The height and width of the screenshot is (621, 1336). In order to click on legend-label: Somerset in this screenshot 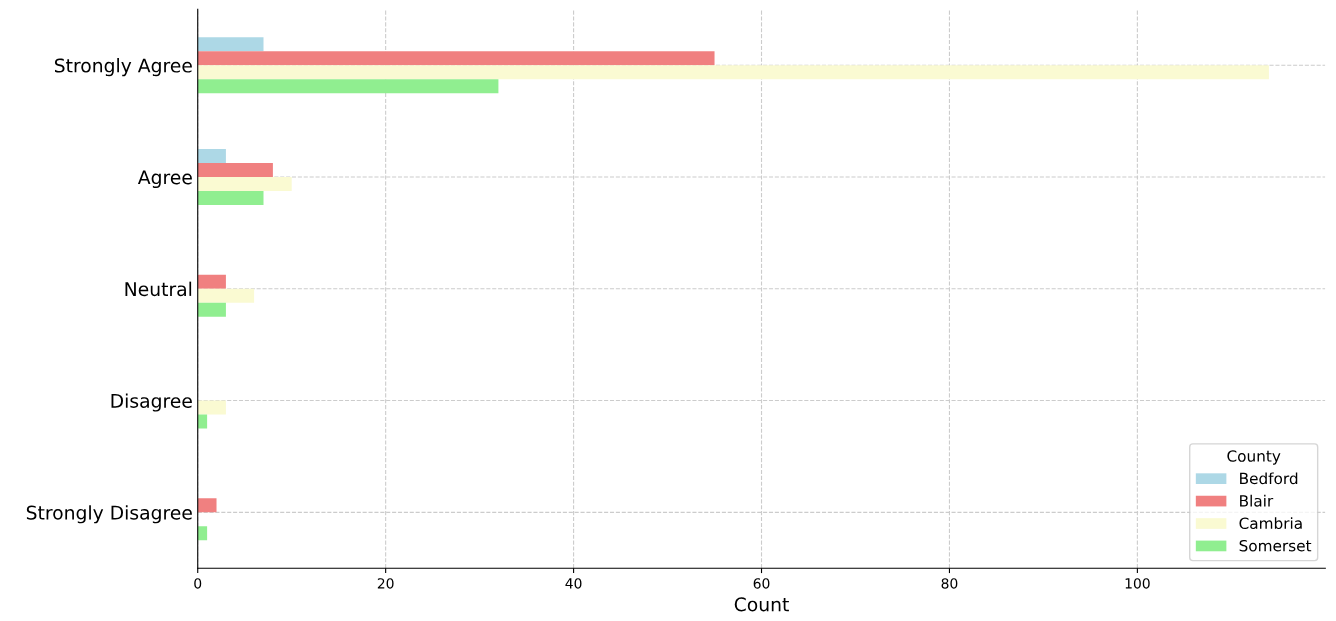, I will do `click(1275, 545)`.